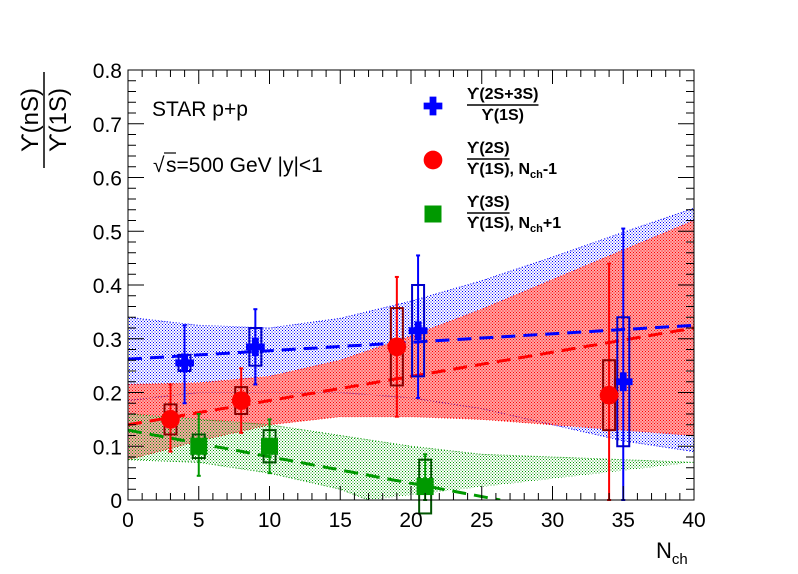  I want to click on legend-entry-s3s: ϒ(3S) ϒ(1S), Nch+1, so click(493, 214).